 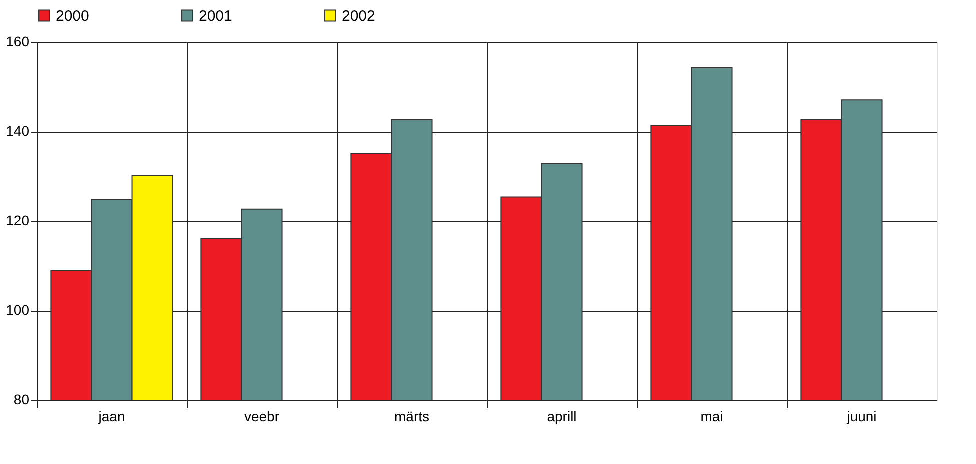 What do you see at coordinates (22, 400) in the screenshot?
I see `y-tick-label: 80` at bounding box center [22, 400].